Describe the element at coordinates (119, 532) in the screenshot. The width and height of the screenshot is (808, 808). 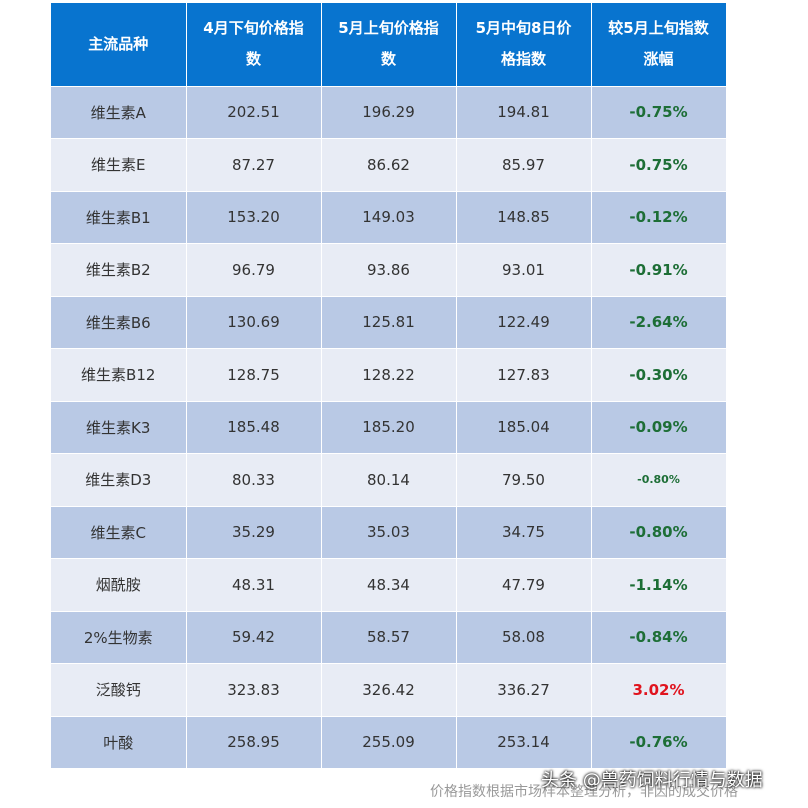
I see `product-cell: 维生素C` at that location.